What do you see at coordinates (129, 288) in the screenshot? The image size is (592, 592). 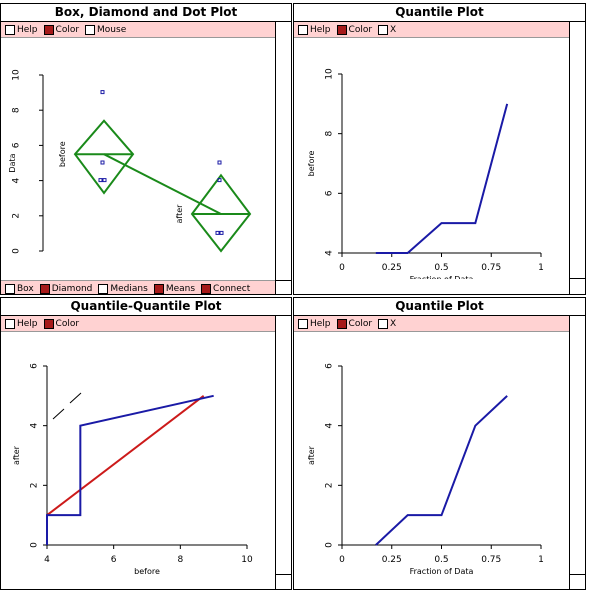 I see `checkbox-label: Medians` at bounding box center [129, 288].